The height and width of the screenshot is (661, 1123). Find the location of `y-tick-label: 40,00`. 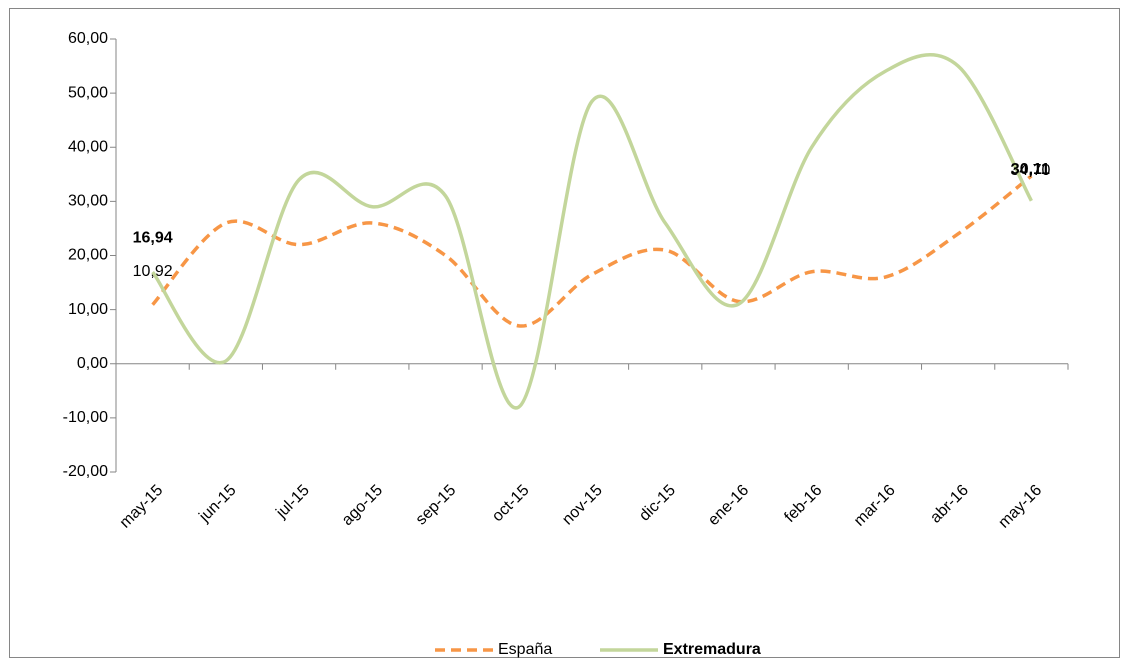

y-tick-label: 40,00 is located at coordinates (88, 146).